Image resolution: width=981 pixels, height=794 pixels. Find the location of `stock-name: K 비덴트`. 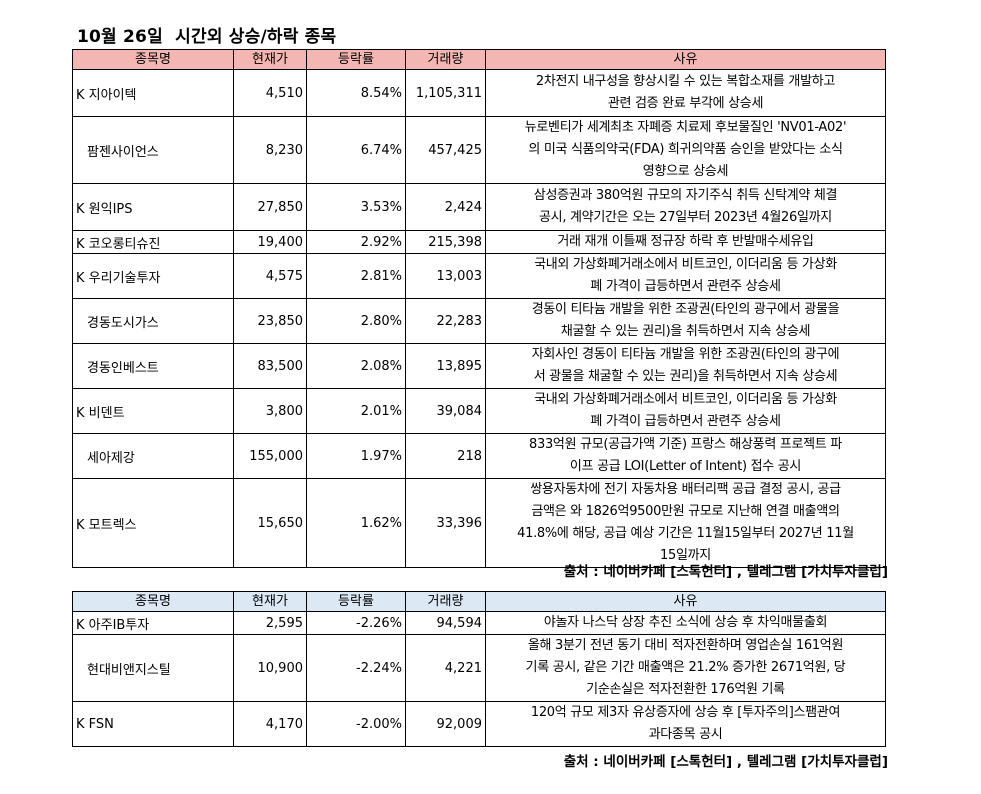

stock-name: K 비덴트 is located at coordinates (153, 411).